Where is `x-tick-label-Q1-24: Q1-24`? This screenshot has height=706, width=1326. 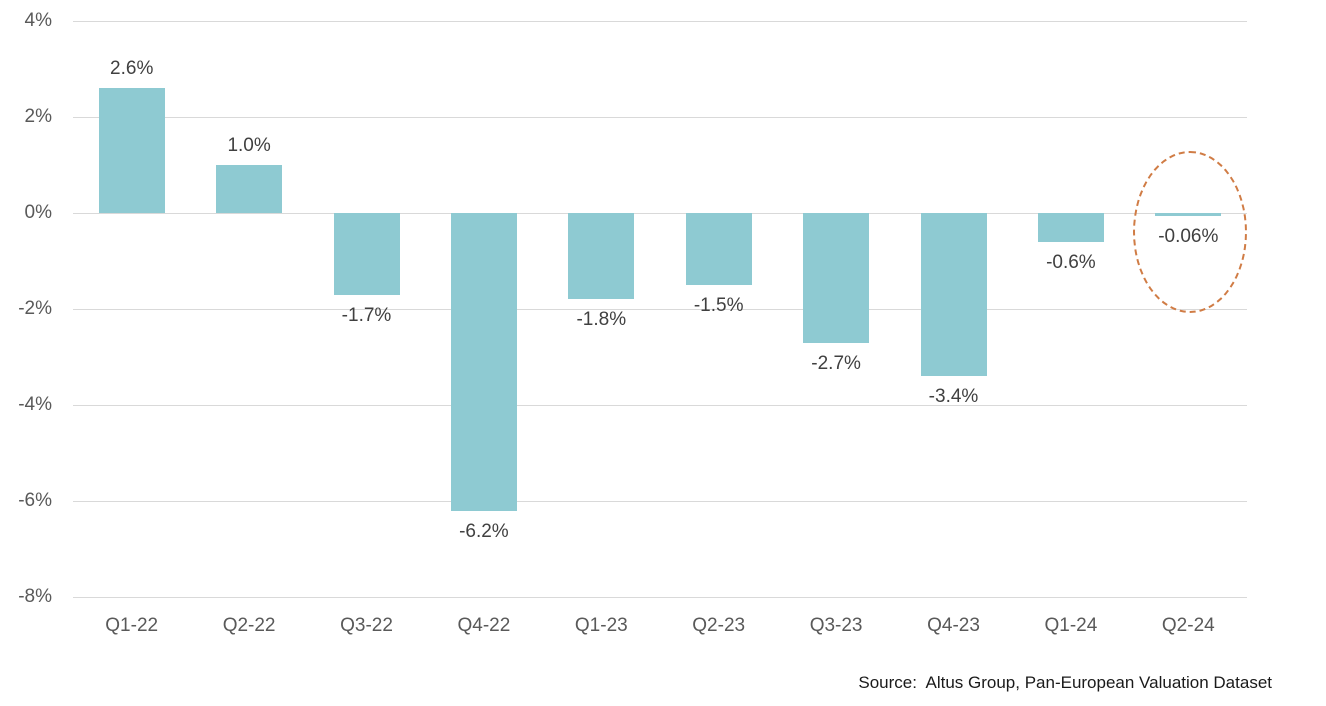
x-tick-label-Q1-24: Q1-24 is located at coordinates (1071, 625).